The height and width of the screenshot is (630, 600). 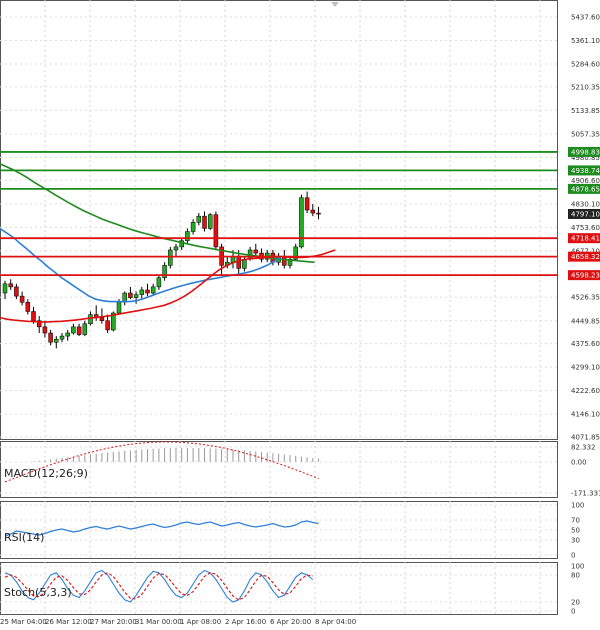 What do you see at coordinates (335, 4) in the screenshot?
I see `scroll-marker-icon` at bounding box center [335, 4].